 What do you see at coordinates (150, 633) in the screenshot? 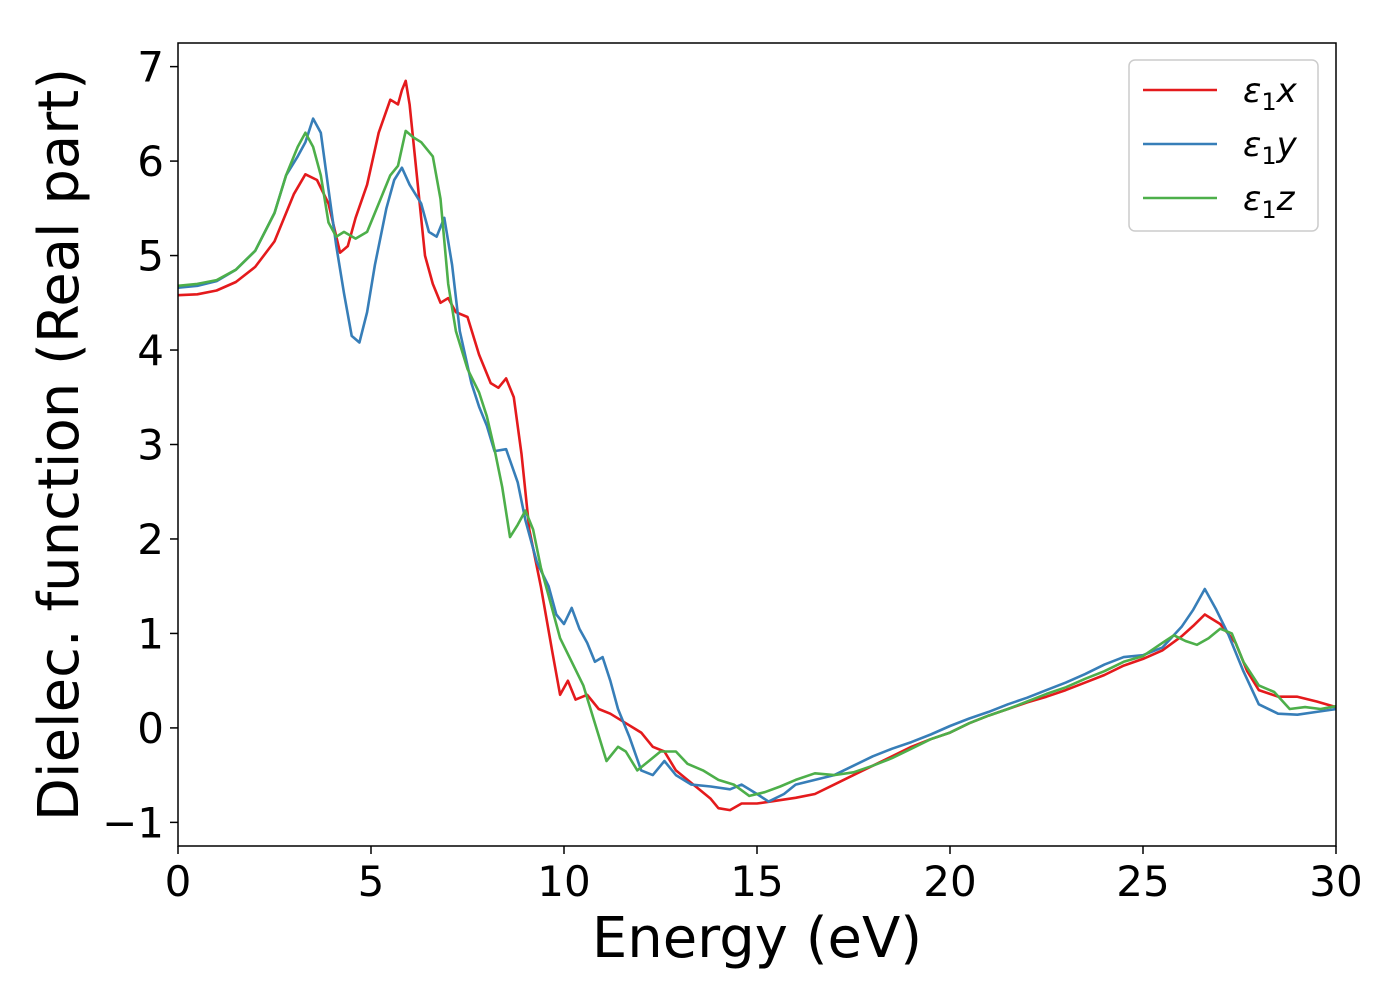
I see `y-tick-label: 1` at bounding box center [150, 633].